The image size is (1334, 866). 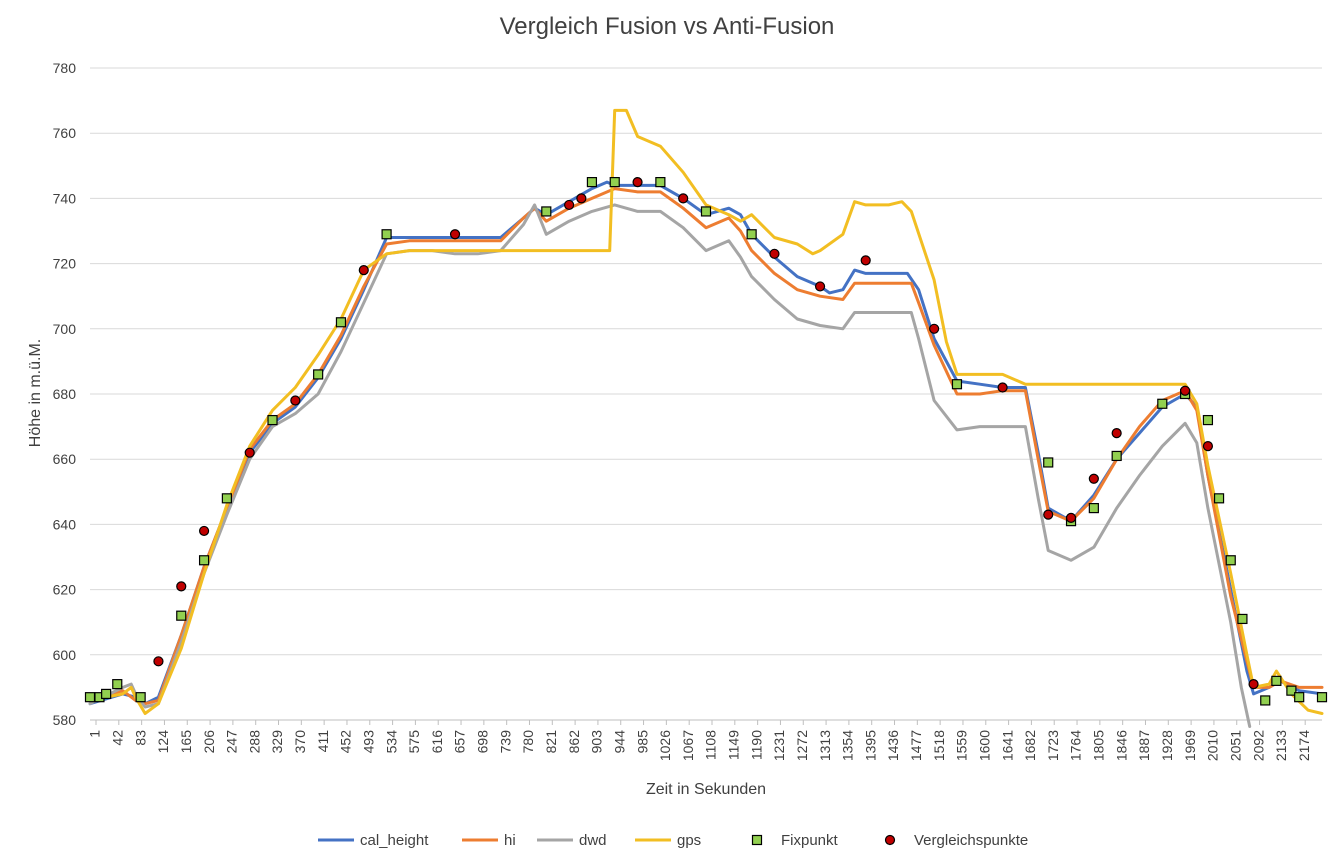 I want to click on x-tick-label-1313: 1313, so click(x=825, y=745).